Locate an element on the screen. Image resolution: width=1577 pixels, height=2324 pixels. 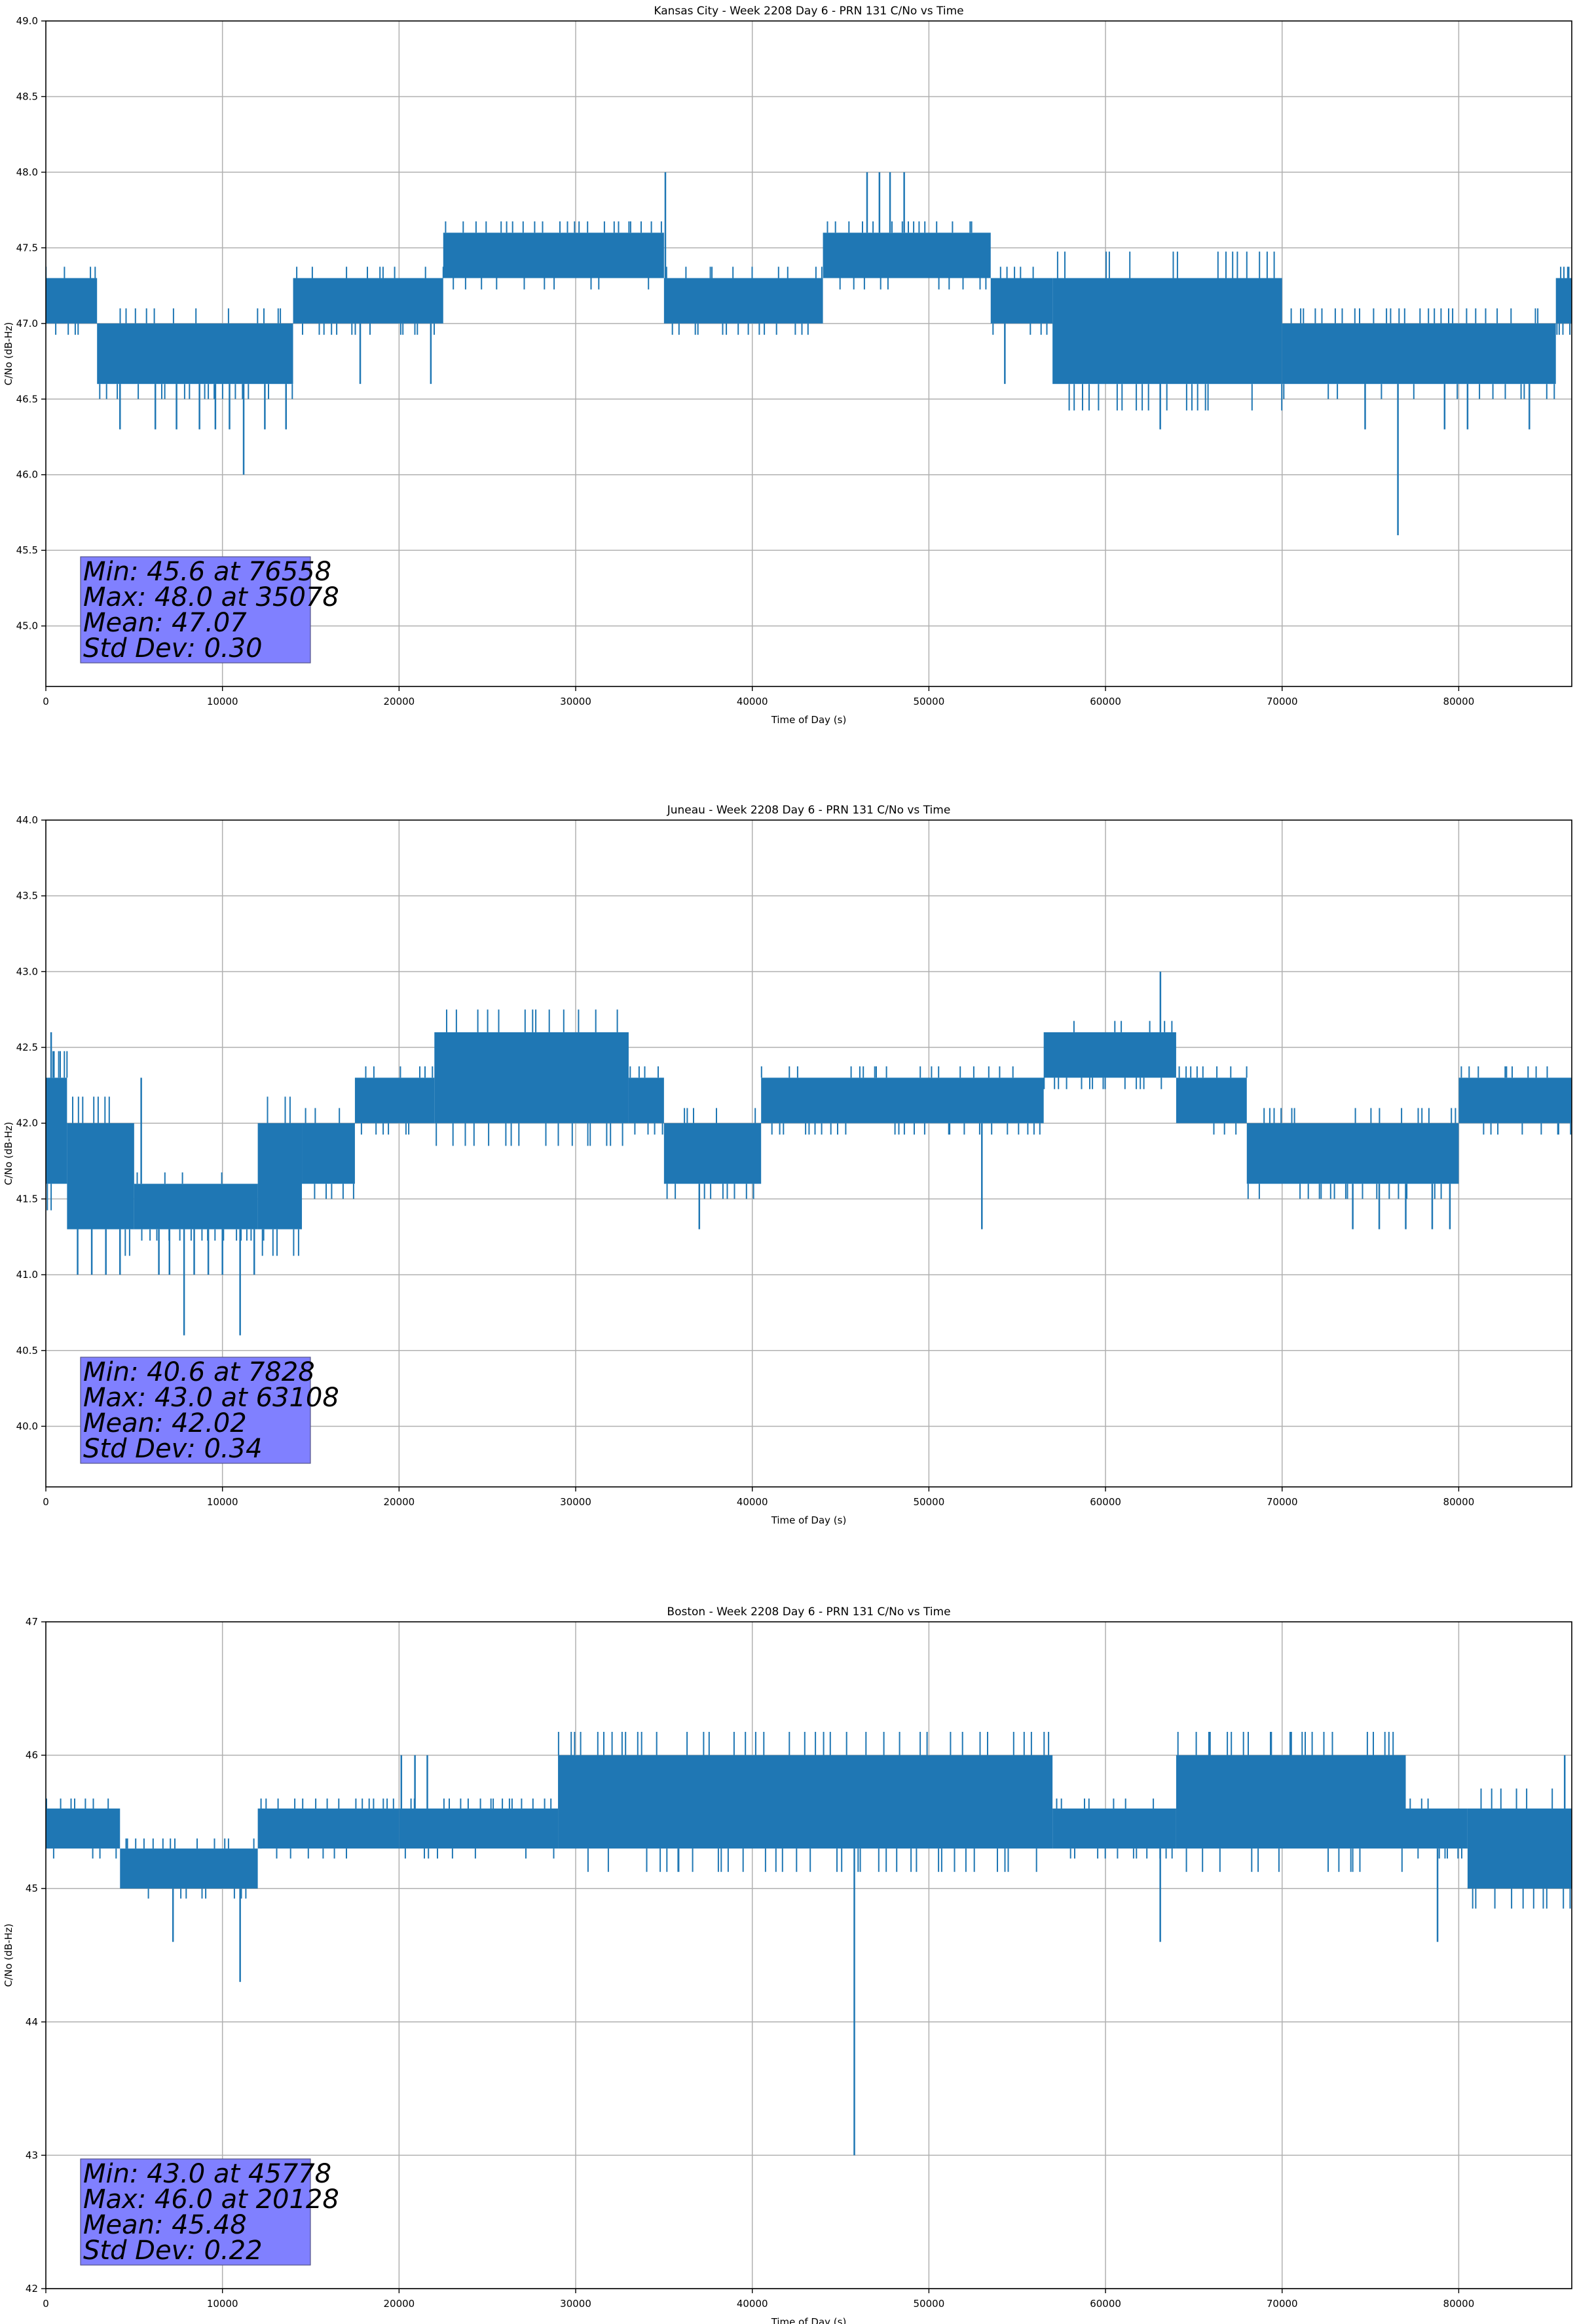
y-tick-label: 46.5 is located at coordinates (27, 399).